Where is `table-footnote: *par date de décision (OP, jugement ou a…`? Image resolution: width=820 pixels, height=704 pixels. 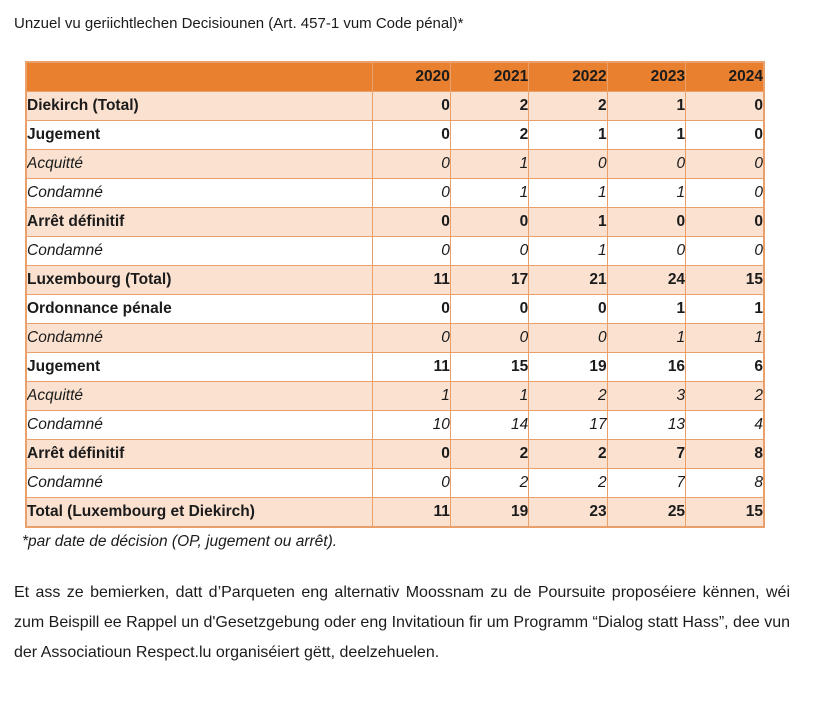 table-footnote: *par date de décision (OP, jugement ou a… is located at coordinates (180, 541).